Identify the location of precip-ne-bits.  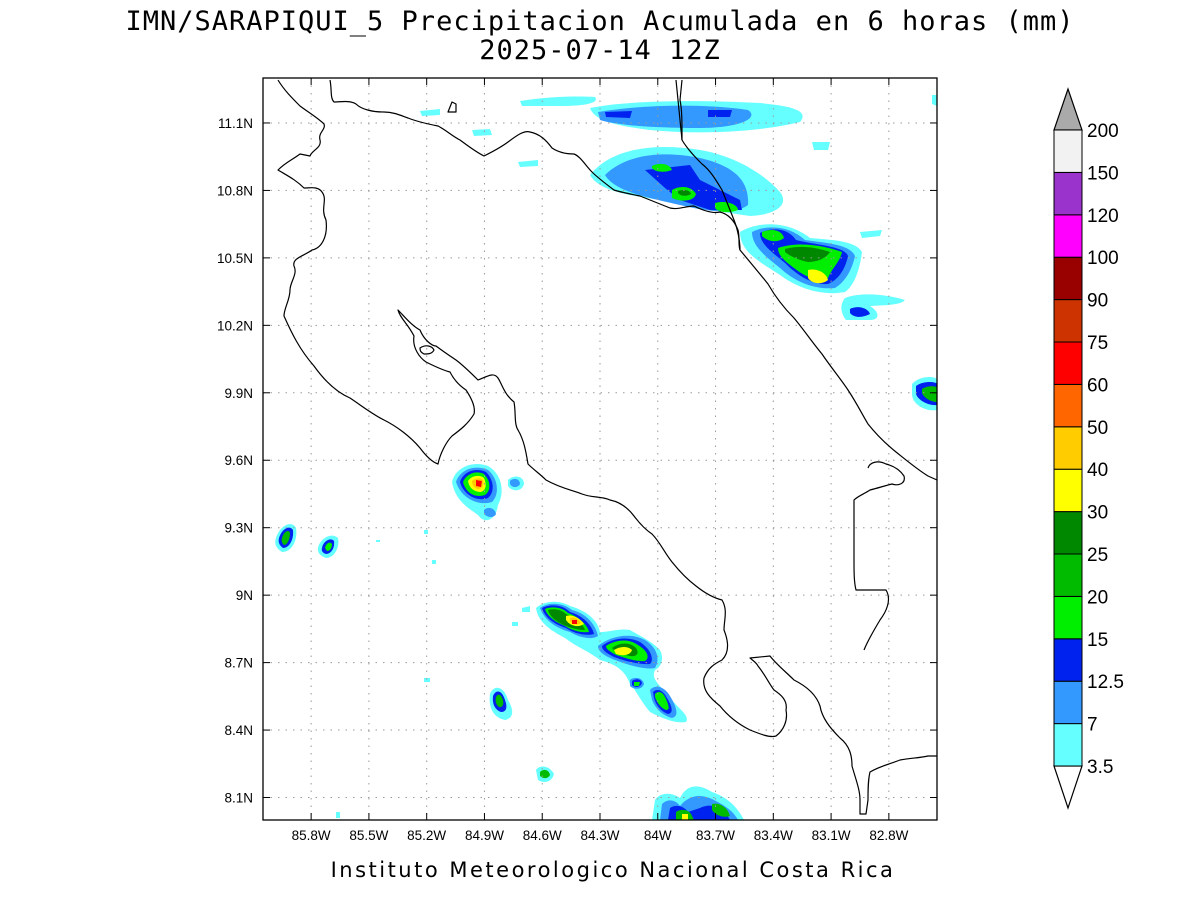
(678, 166).